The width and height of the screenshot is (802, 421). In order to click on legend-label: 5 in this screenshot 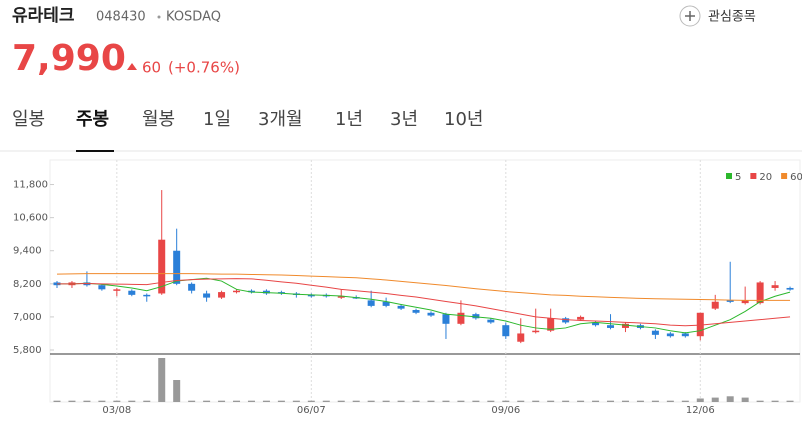, I will do `click(738, 177)`.